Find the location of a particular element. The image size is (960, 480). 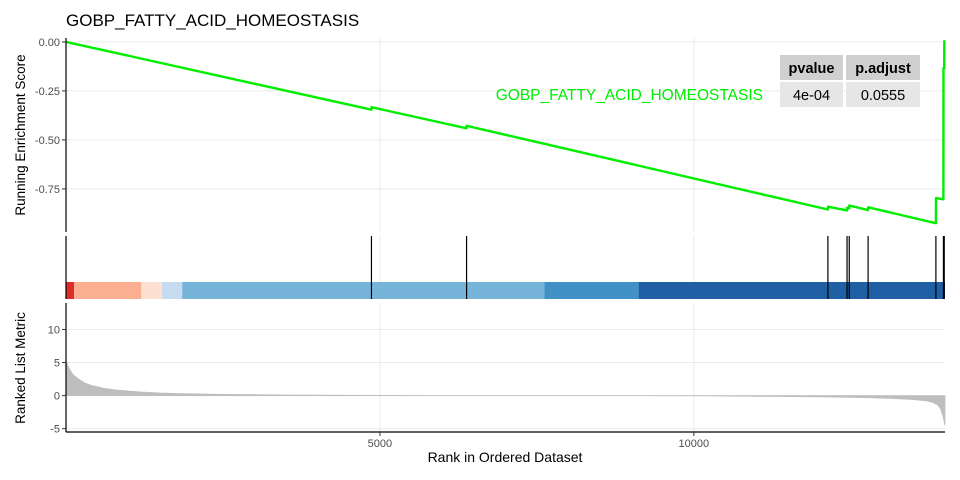

es-y-axis-label: Running Enrichment Score is located at coordinates (20, 134).